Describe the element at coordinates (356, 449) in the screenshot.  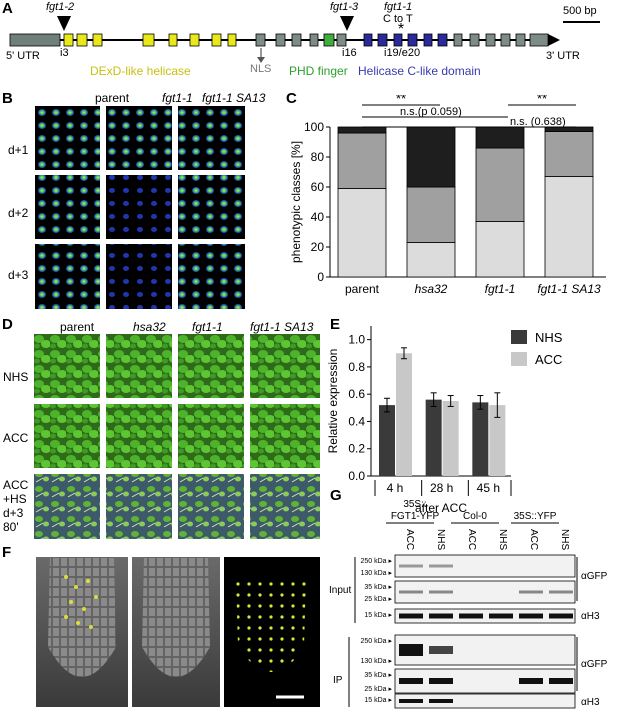
I see `e-y-tick-label: 0.2` at that location.